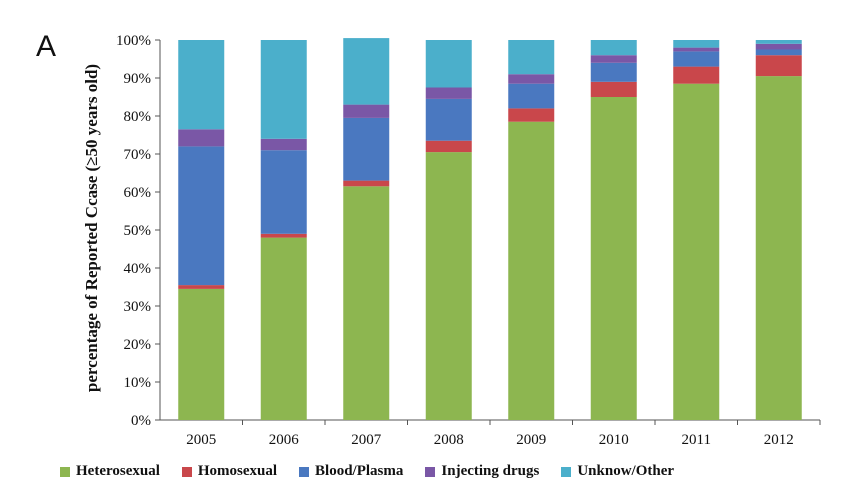 The height and width of the screenshot is (482, 864). What do you see at coordinates (138, 79) in the screenshot?
I see `y-tick-label: 90%` at bounding box center [138, 79].